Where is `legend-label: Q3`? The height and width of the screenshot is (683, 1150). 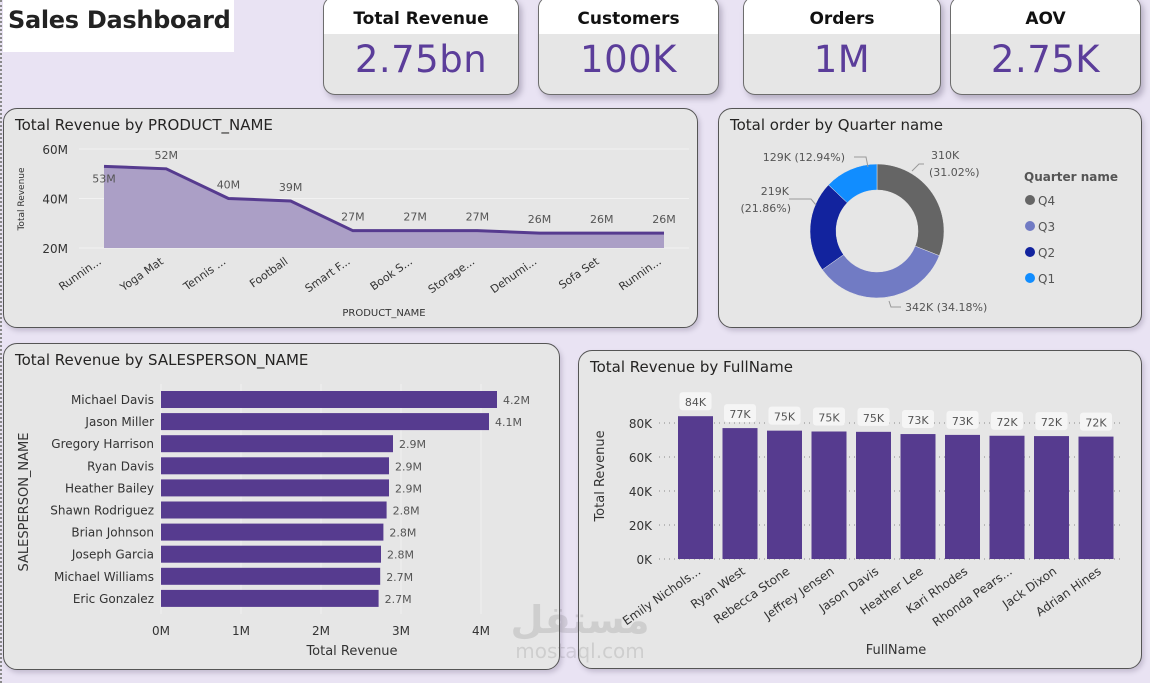
legend-label: Q3 is located at coordinates (1046, 227).